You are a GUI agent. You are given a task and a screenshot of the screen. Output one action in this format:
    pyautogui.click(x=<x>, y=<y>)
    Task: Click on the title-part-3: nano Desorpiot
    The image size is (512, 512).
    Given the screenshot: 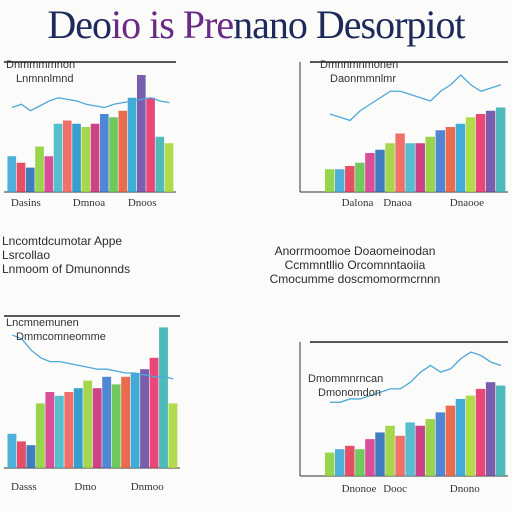 What is the action you would take?
    pyautogui.click(x=349, y=24)
    